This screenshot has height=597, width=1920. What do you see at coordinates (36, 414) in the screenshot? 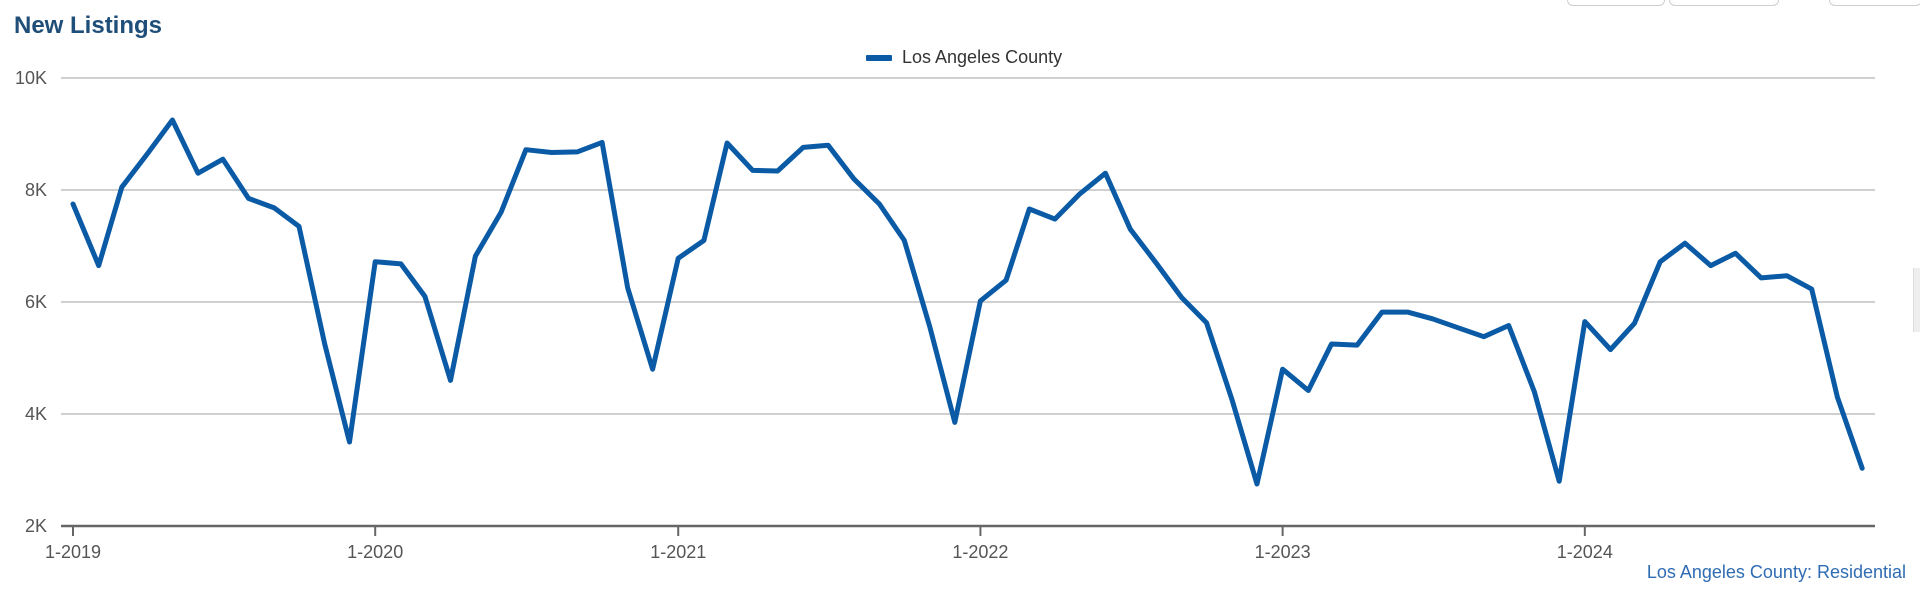
I see `y-tick-label: 4K` at bounding box center [36, 414].